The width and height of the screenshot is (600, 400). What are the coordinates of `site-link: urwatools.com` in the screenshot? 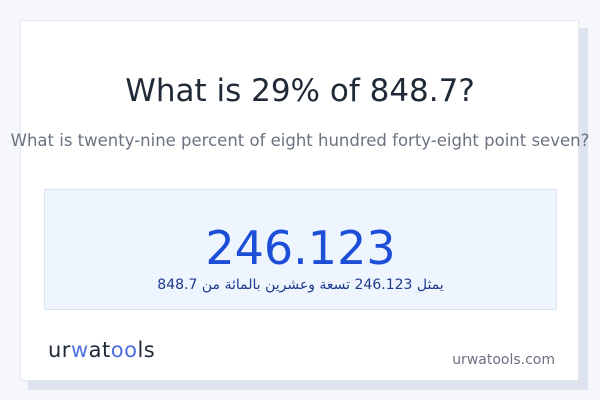 It's located at (503, 360).